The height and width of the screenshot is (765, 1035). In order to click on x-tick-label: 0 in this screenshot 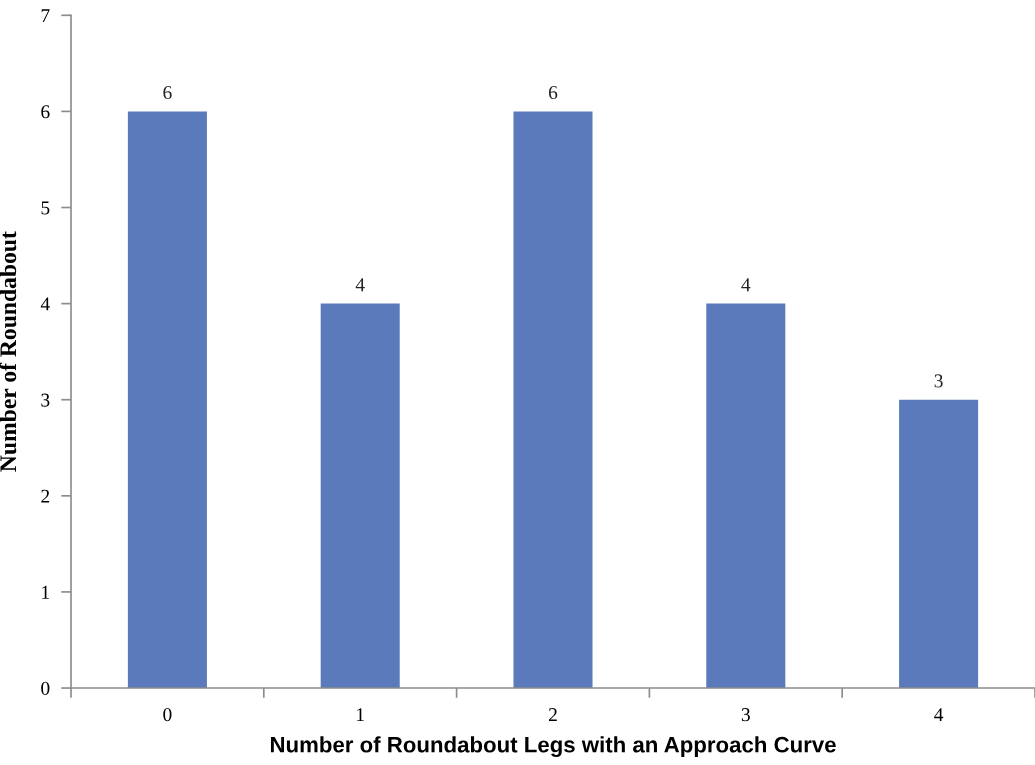, I will do `click(167, 715)`.